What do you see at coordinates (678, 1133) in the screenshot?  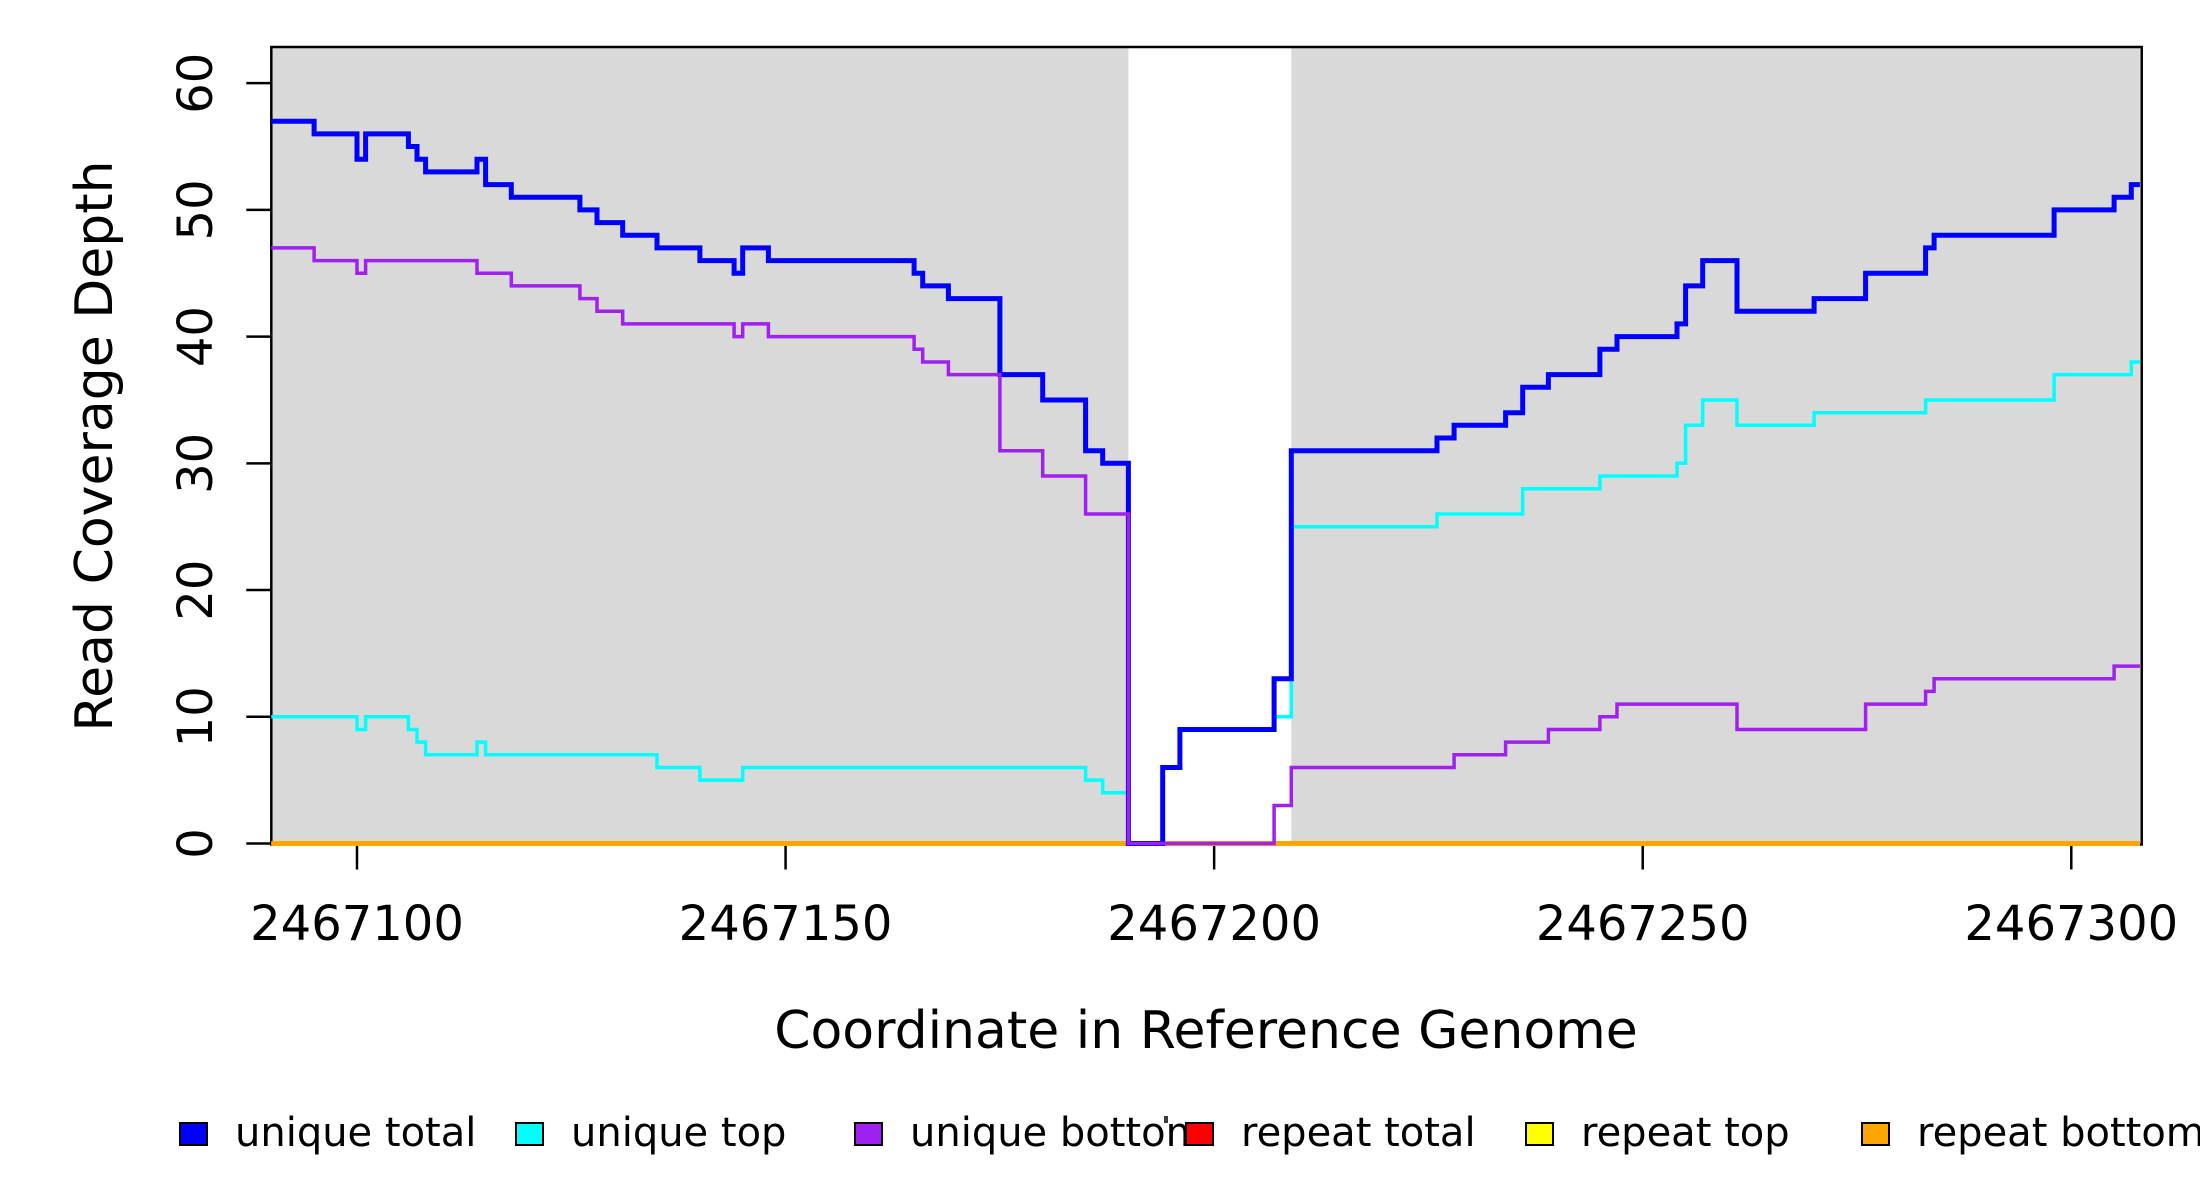 I see `legend-label: unique top` at bounding box center [678, 1133].